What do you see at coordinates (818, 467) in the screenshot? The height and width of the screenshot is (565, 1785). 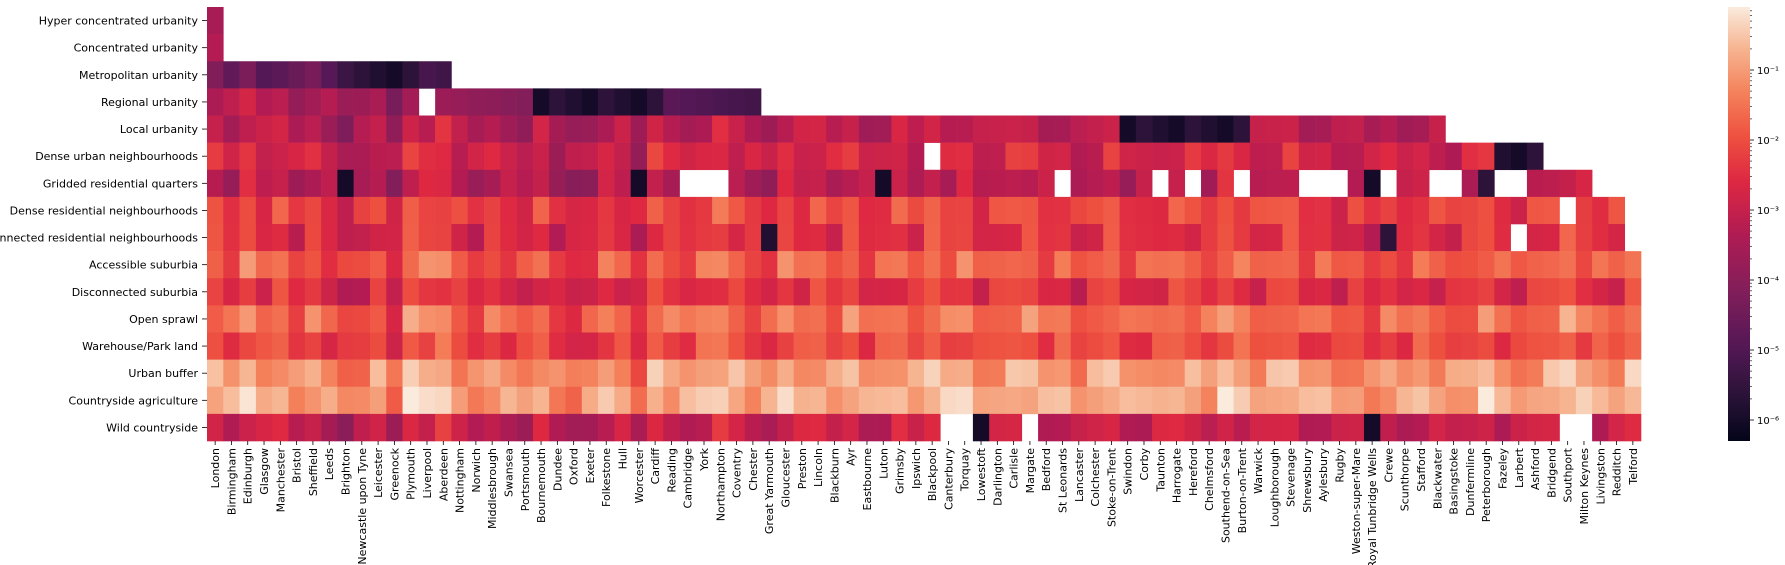 I see `column-label: Lincoln` at bounding box center [818, 467].